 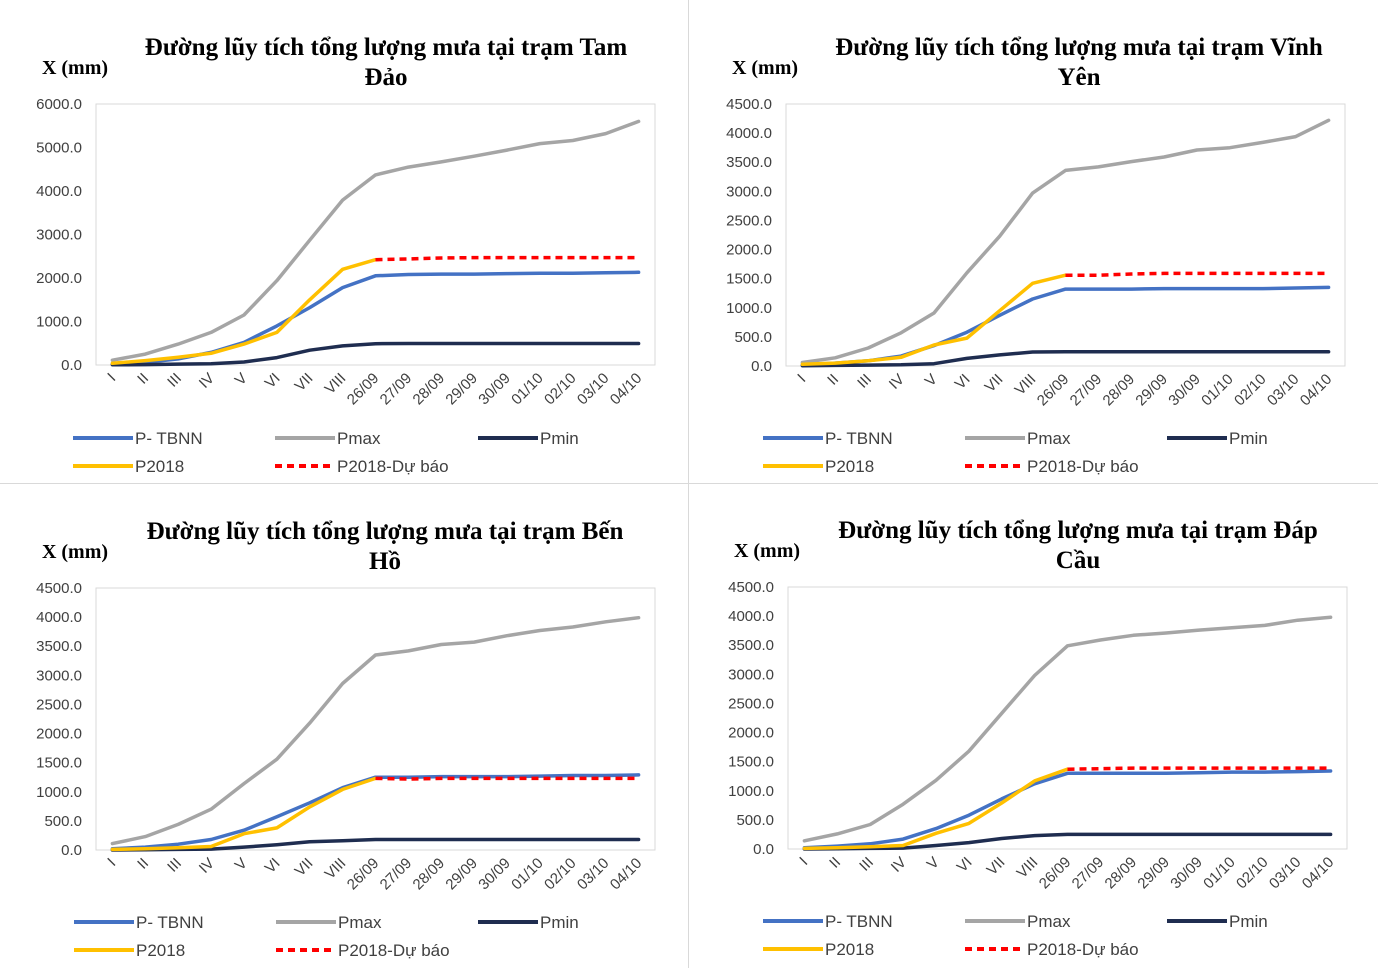 I want to click on y-tick-label: 6000.0, so click(x=59, y=104).